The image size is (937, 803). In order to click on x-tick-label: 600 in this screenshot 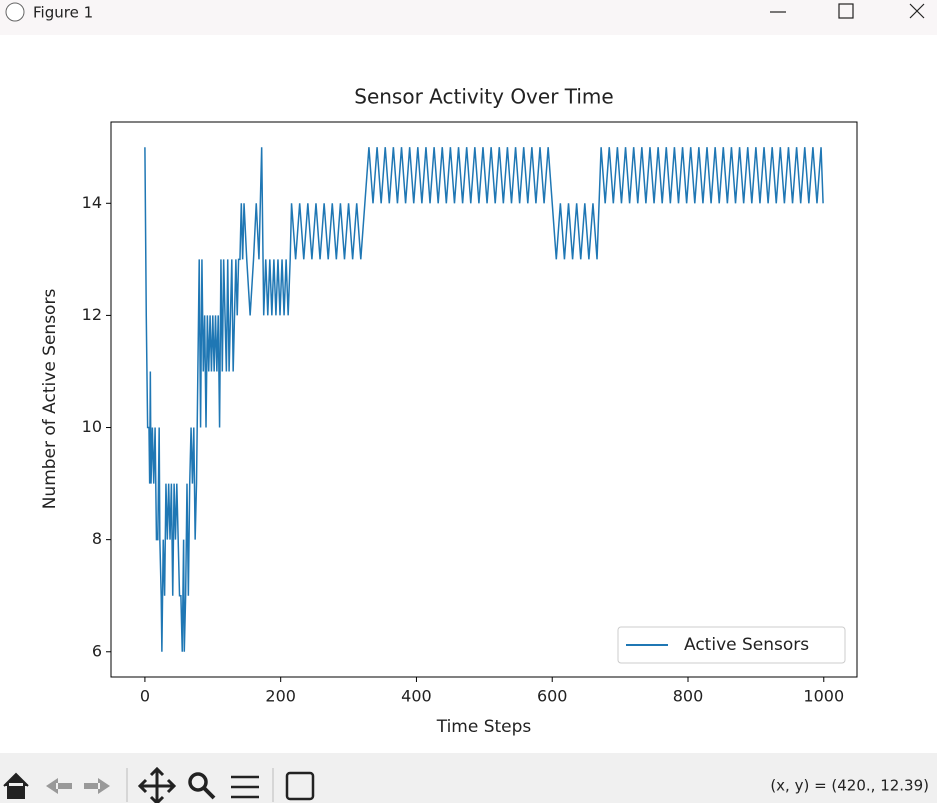, I will do `click(552, 696)`.